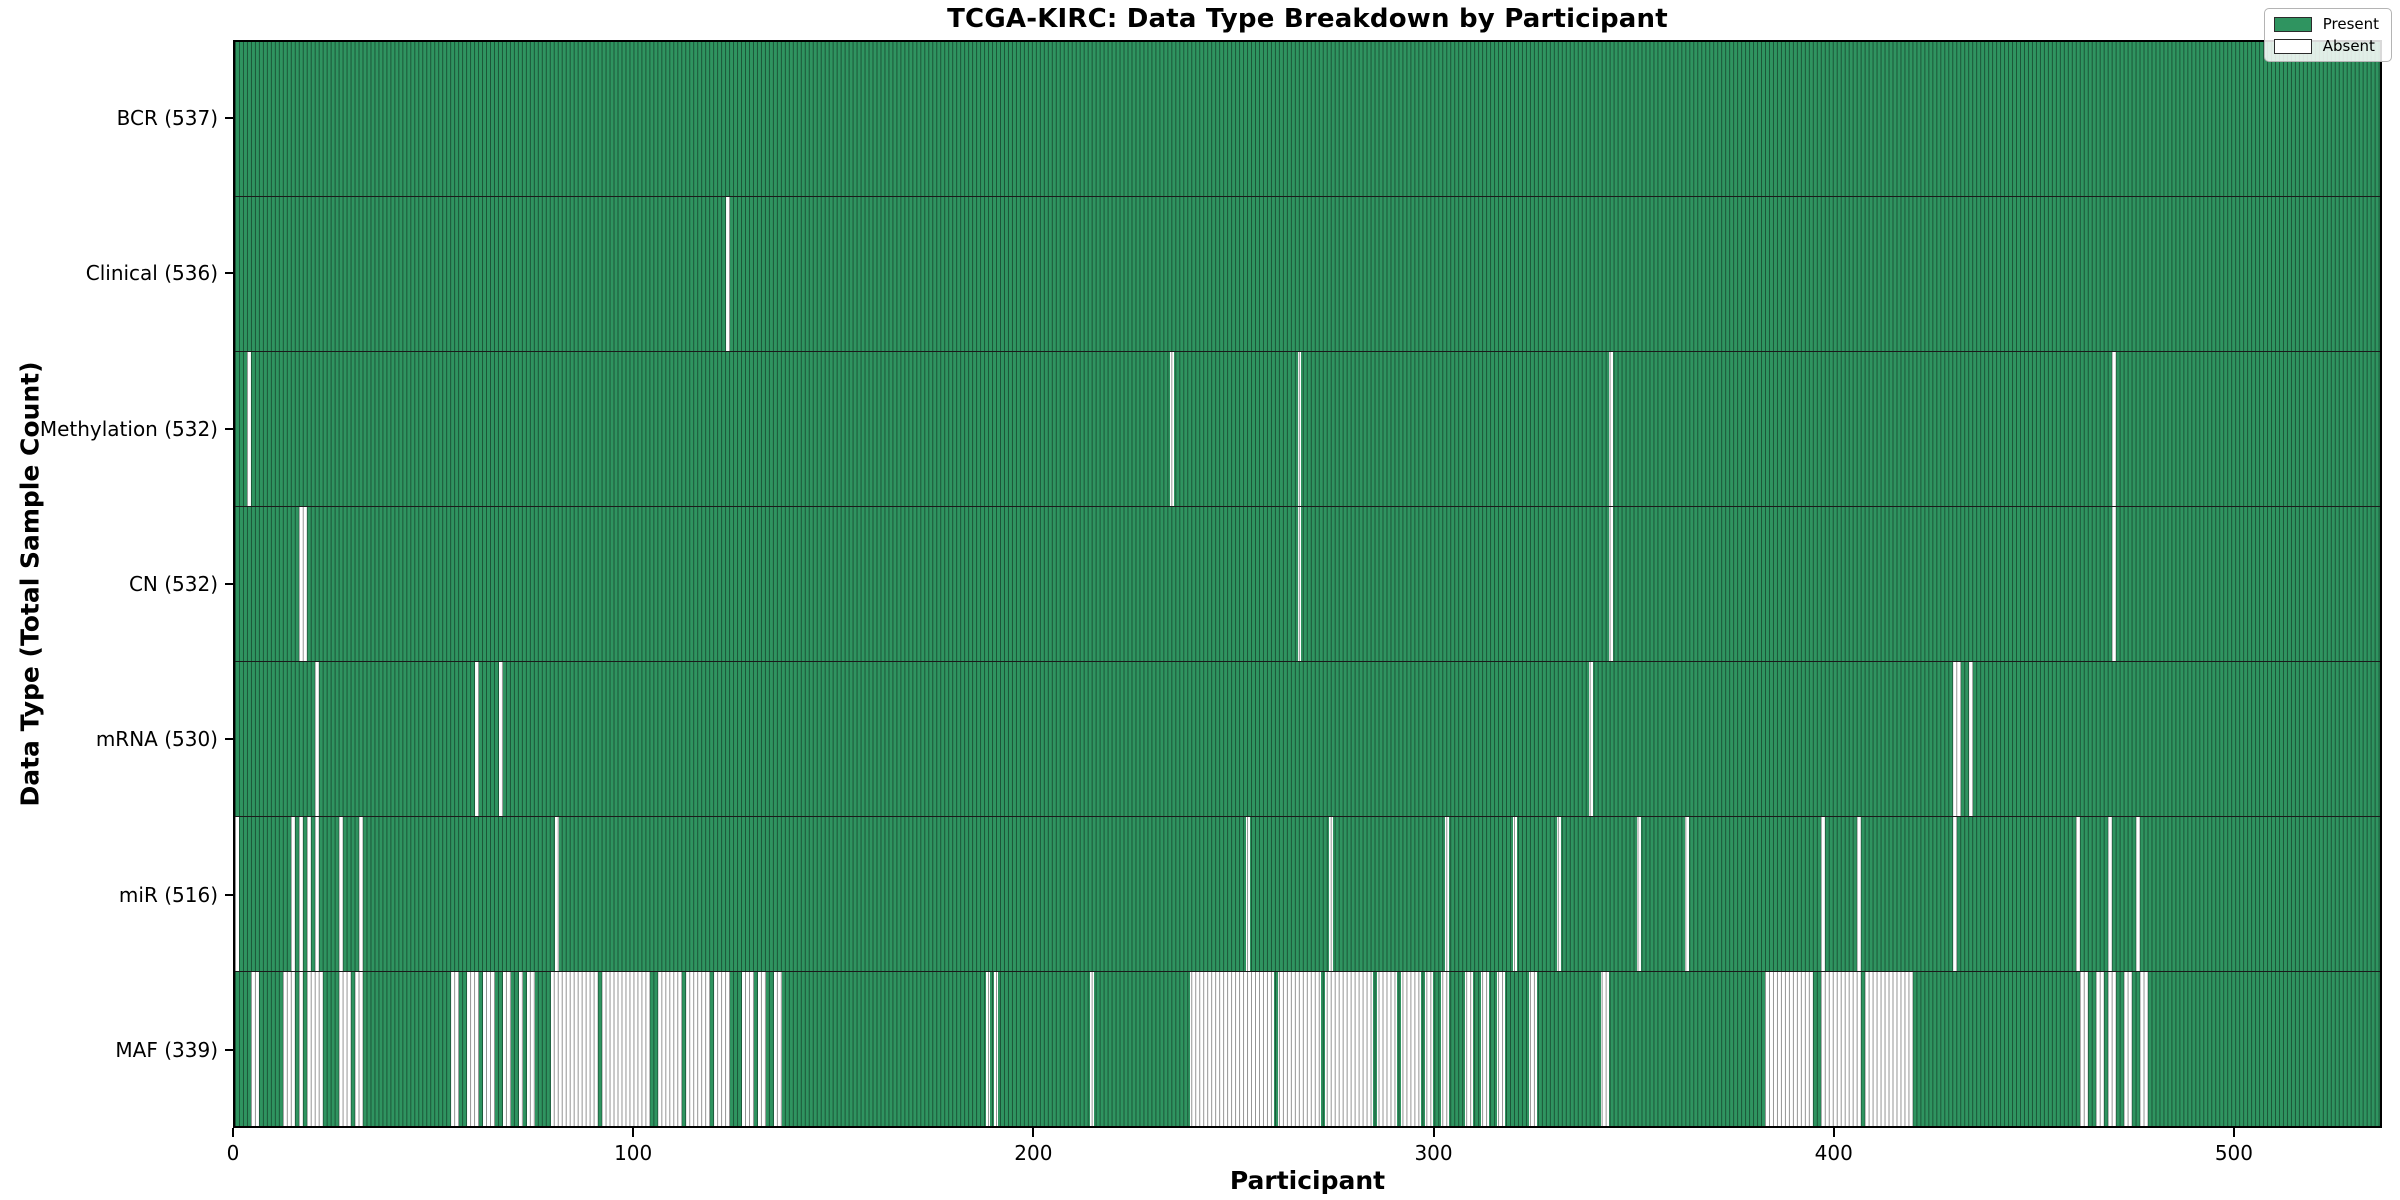 The height and width of the screenshot is (1200, 2400). I want to click on heatmap-row-mir, so click(1307, 894).